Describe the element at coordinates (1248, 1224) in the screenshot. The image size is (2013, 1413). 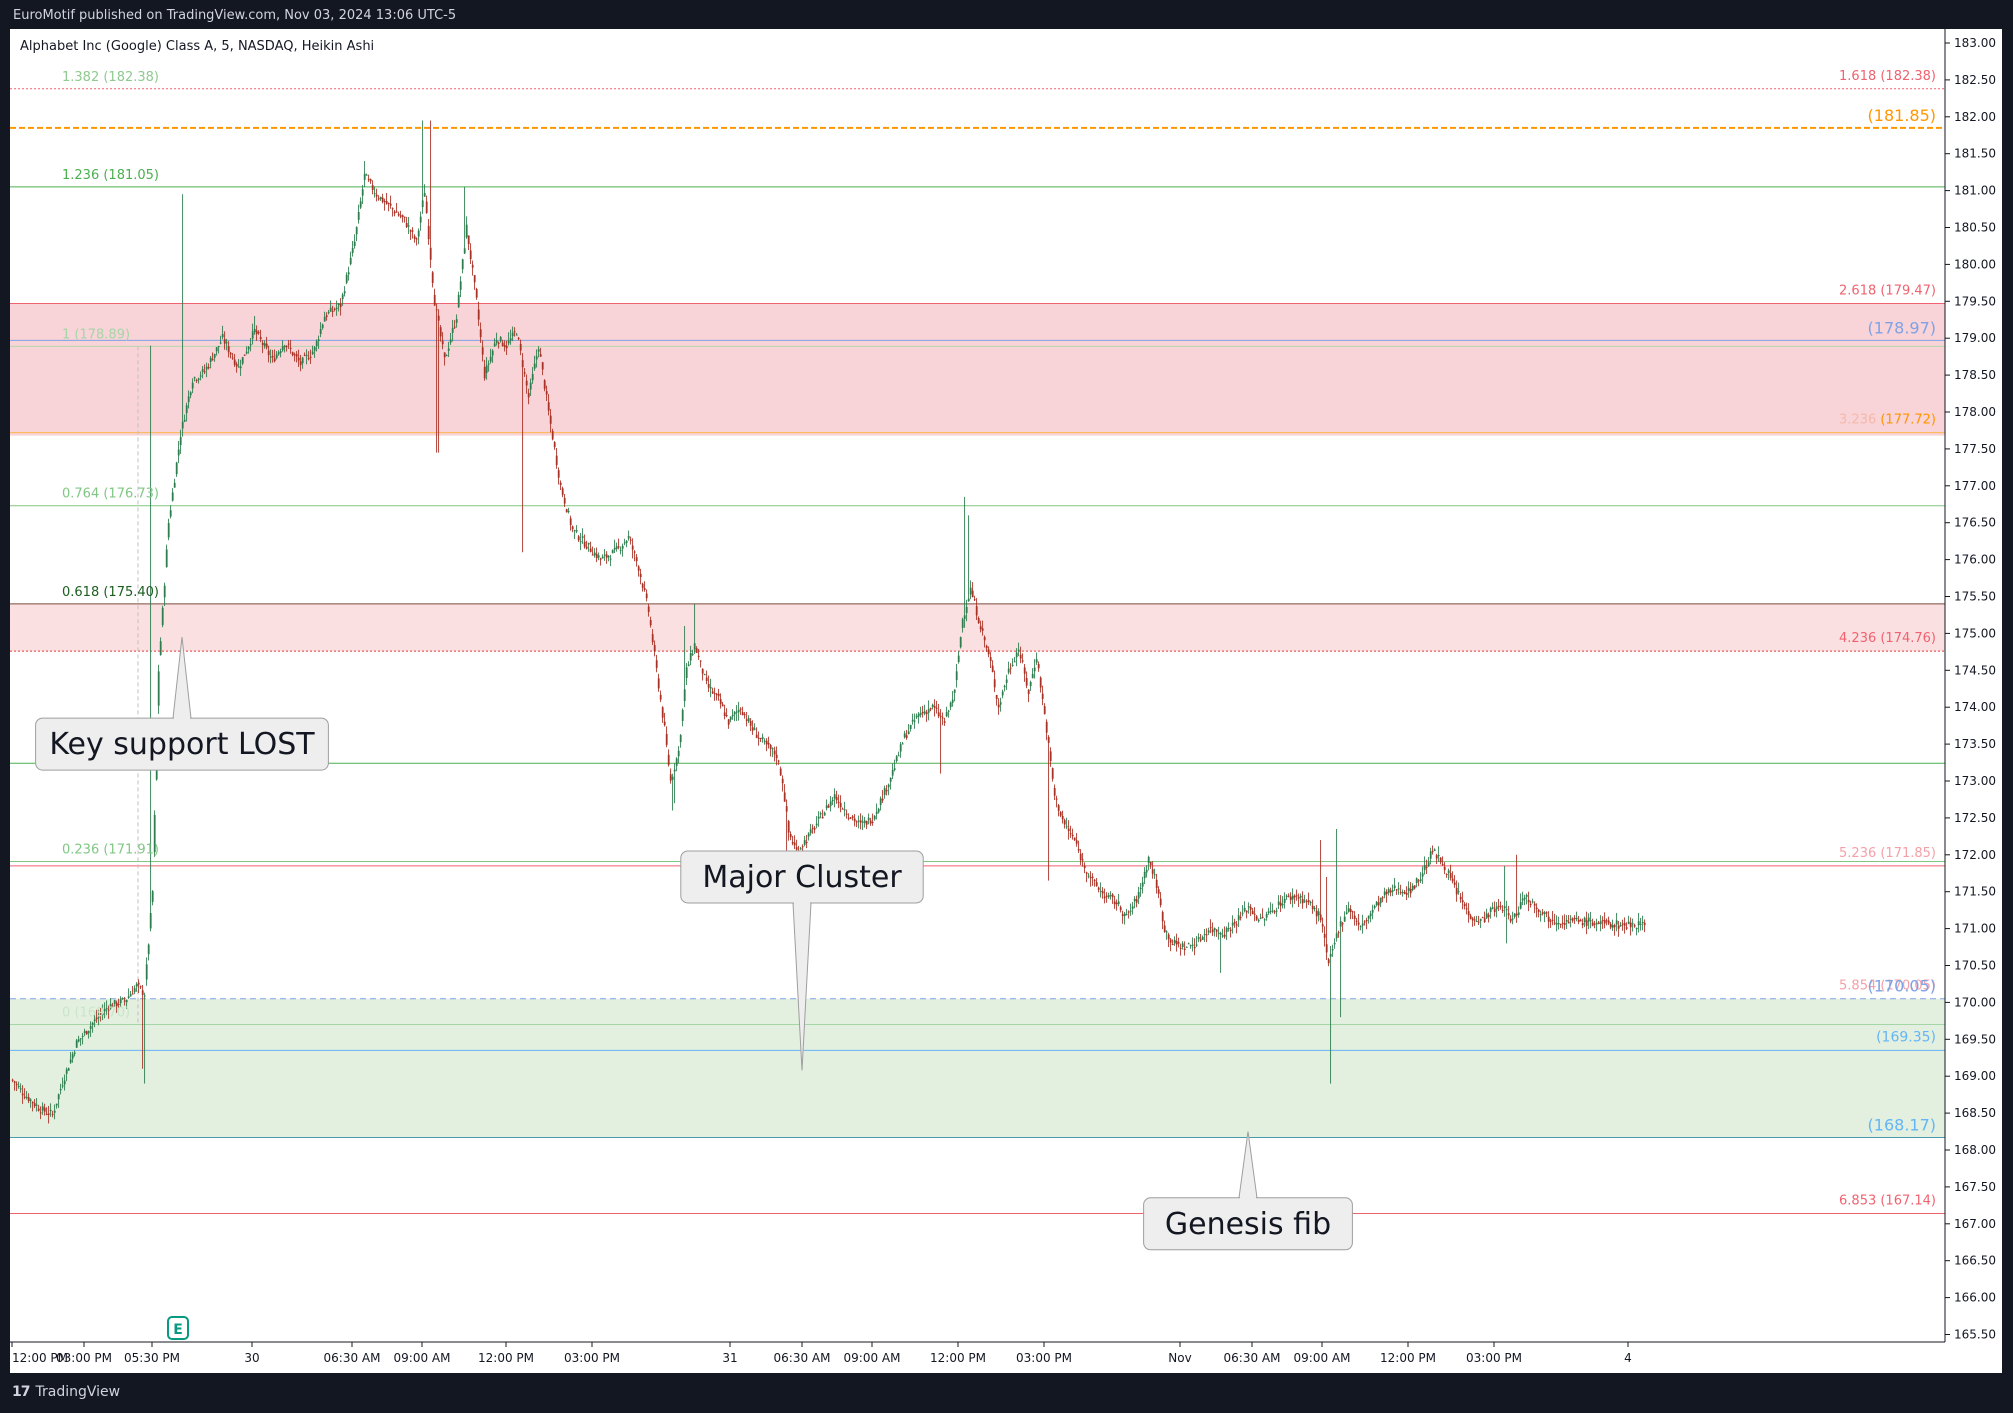
I see `callout-text: Genesis fib` at that location.